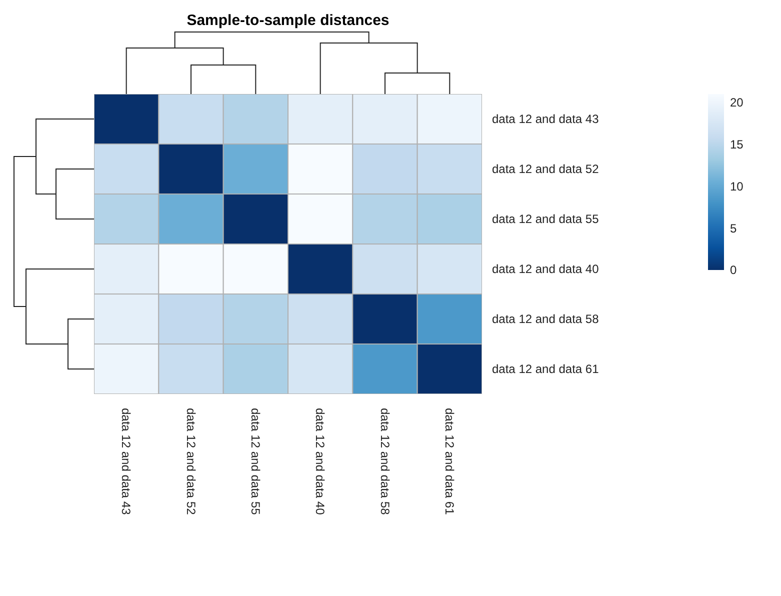  What do you see at coordinates (733, 270) in the screenshot?
I see `color-bar-label: 0` at bounding box center [733, 270].